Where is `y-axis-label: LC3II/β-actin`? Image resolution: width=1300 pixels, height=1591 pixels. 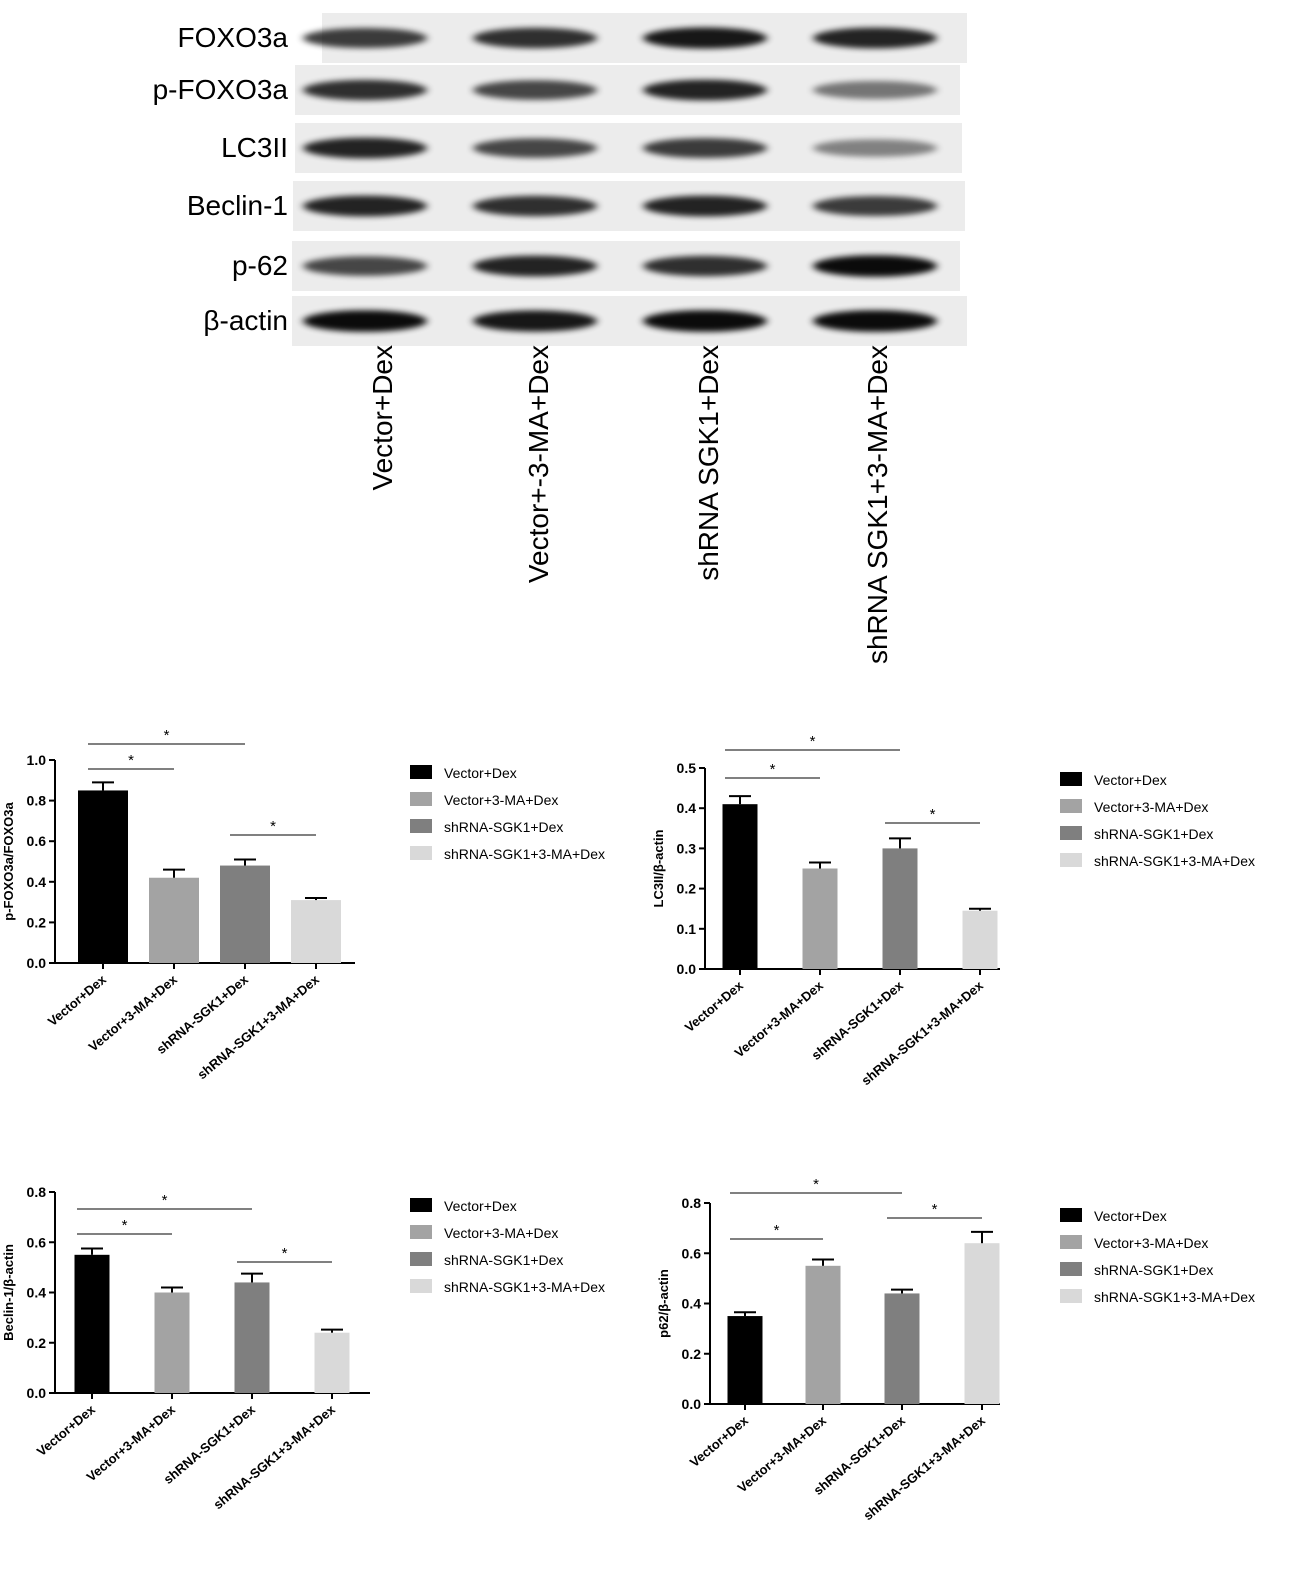 y-axis-label: LC3II/β-actin is located at coordinates (658, 868).